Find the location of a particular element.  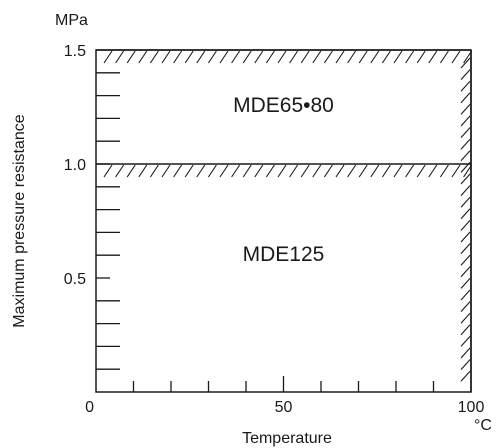

x-tick-label: 0 is located at coordinates (89, 407).